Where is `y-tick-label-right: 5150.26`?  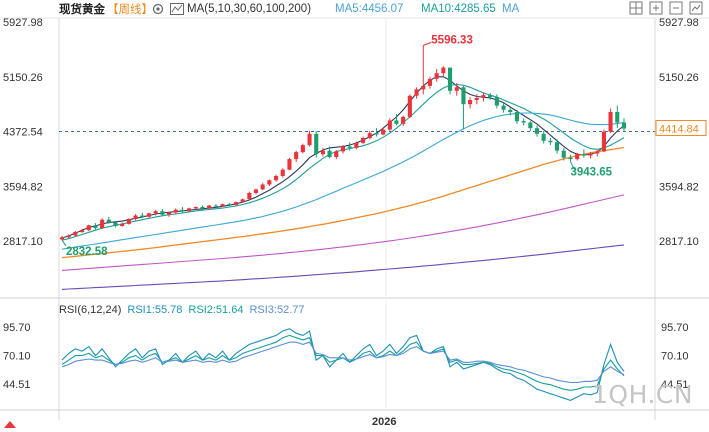 y-tick-label-right: 5150.26 is located at coordinates (679, 78).